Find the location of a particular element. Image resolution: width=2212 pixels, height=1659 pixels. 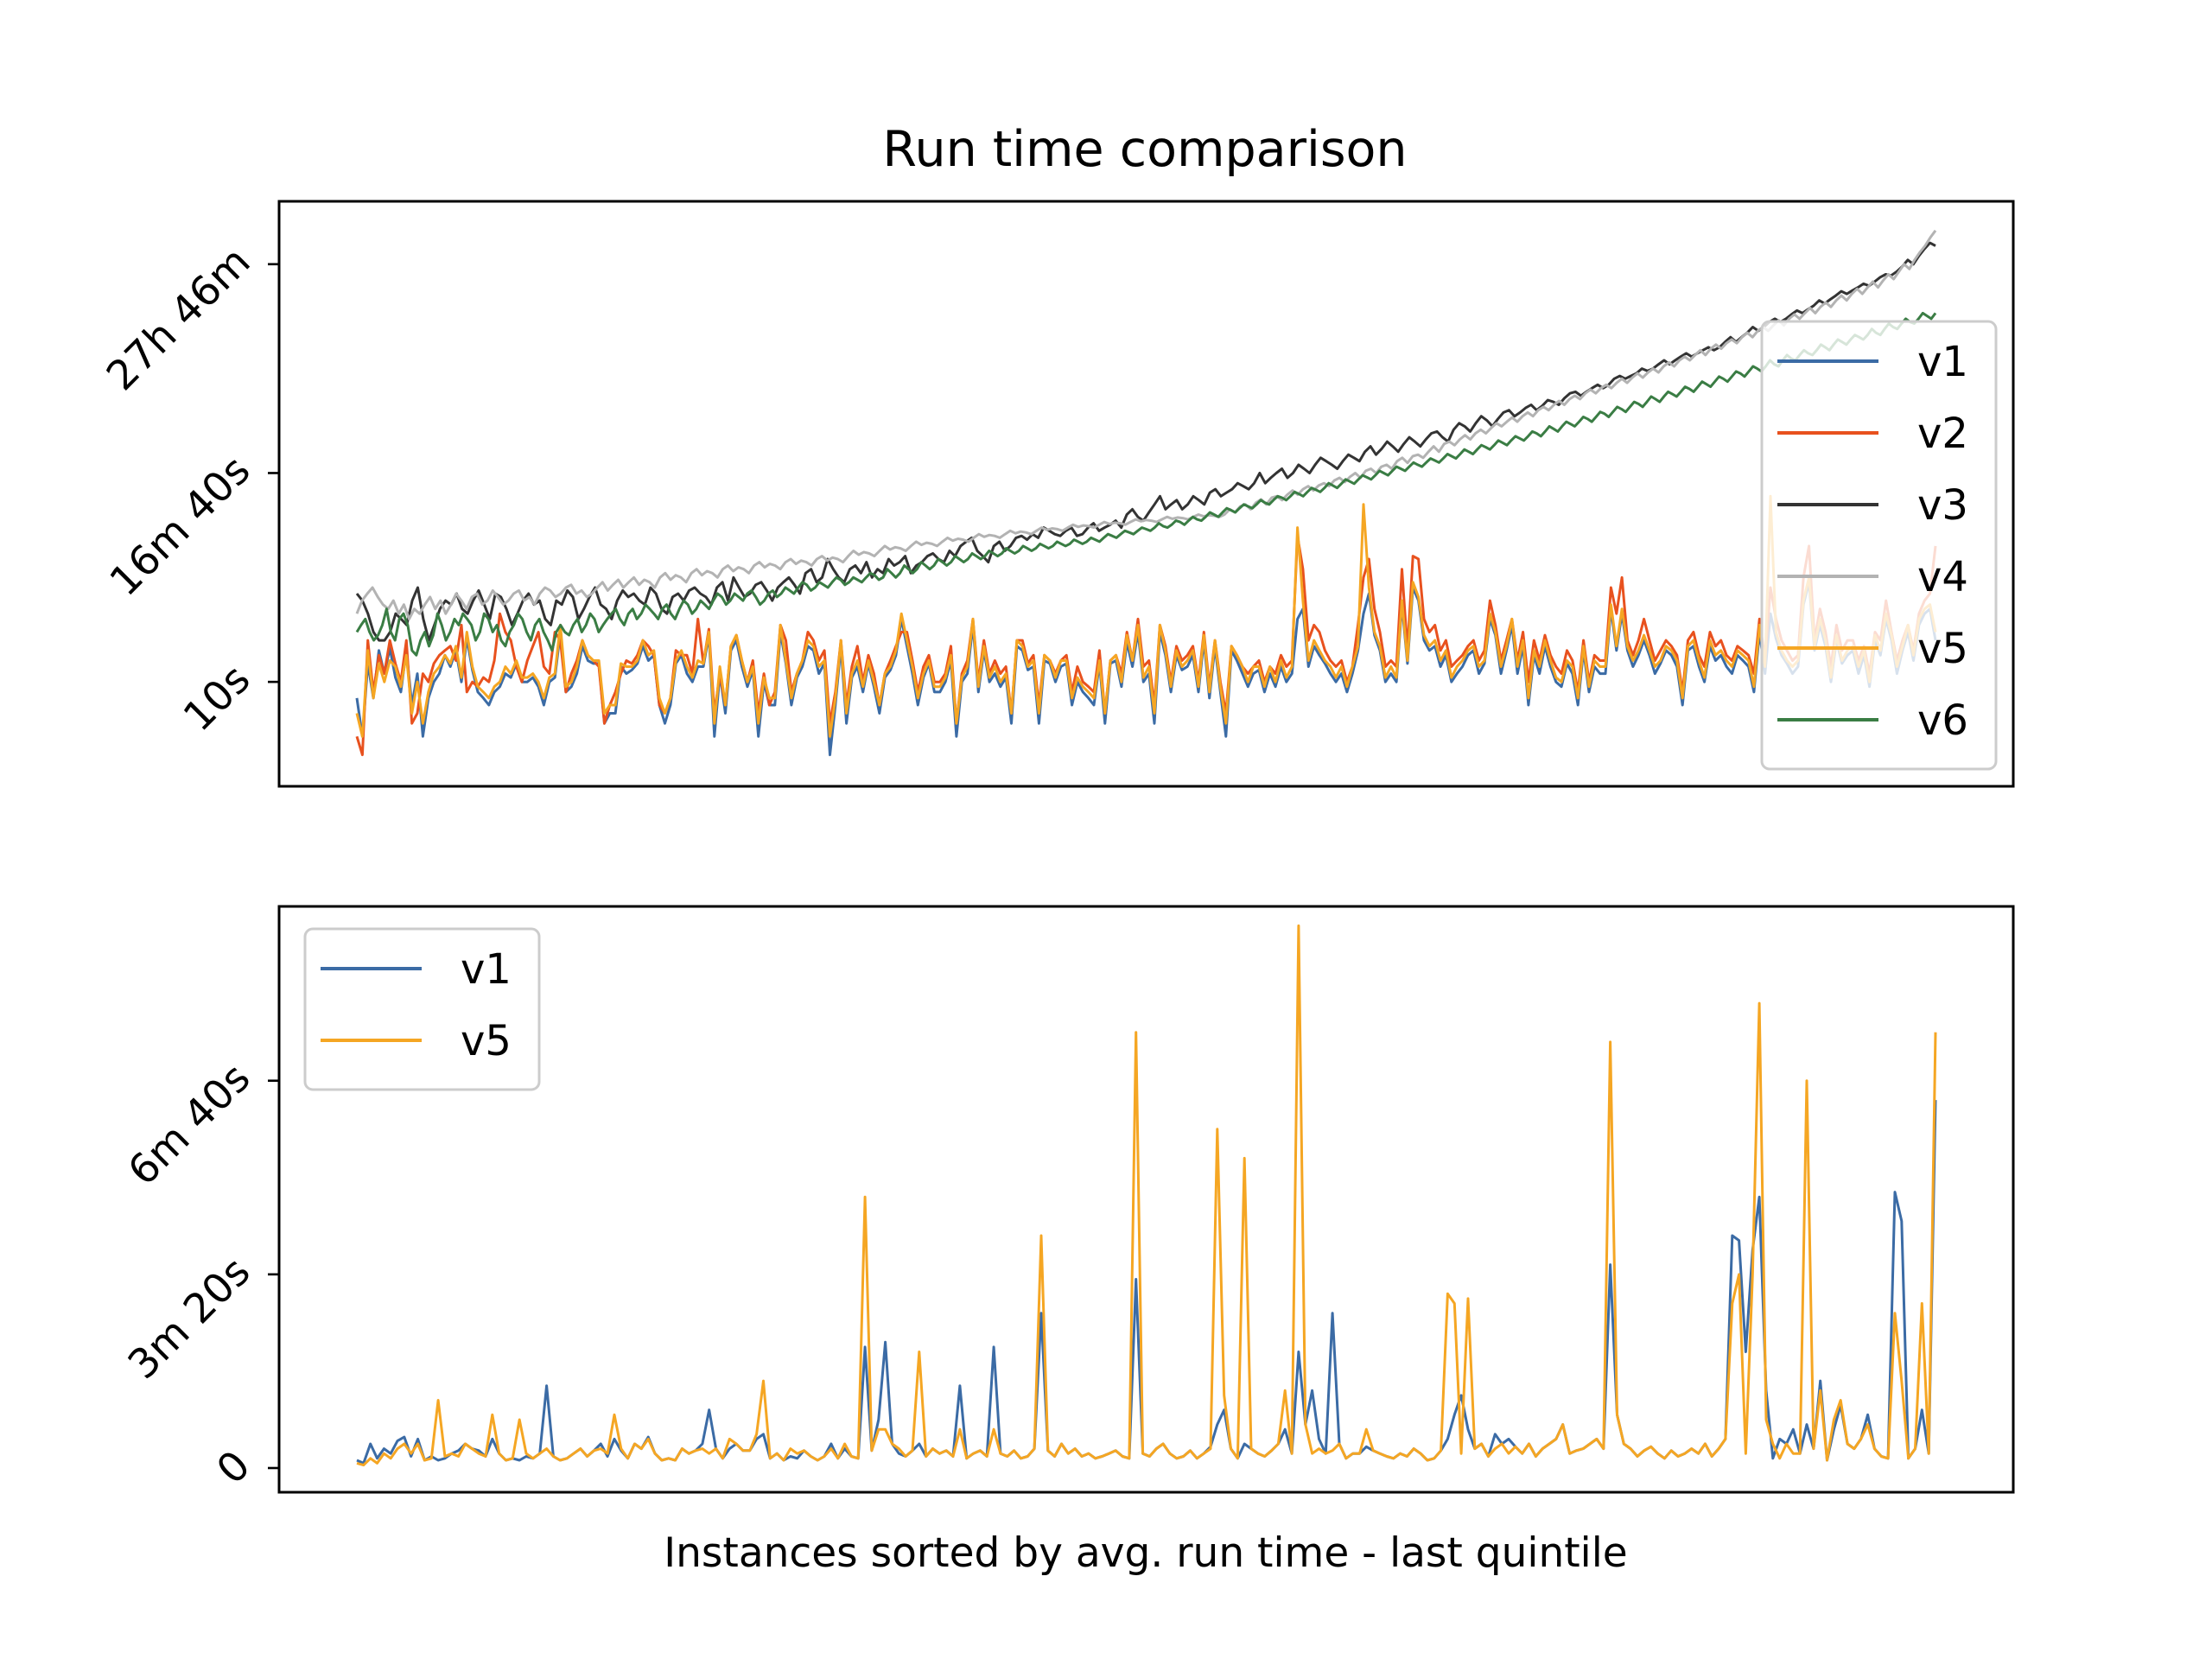

top-y-axis: 10s 16m 40s 27h 46m is located at coordinates (188, 489).